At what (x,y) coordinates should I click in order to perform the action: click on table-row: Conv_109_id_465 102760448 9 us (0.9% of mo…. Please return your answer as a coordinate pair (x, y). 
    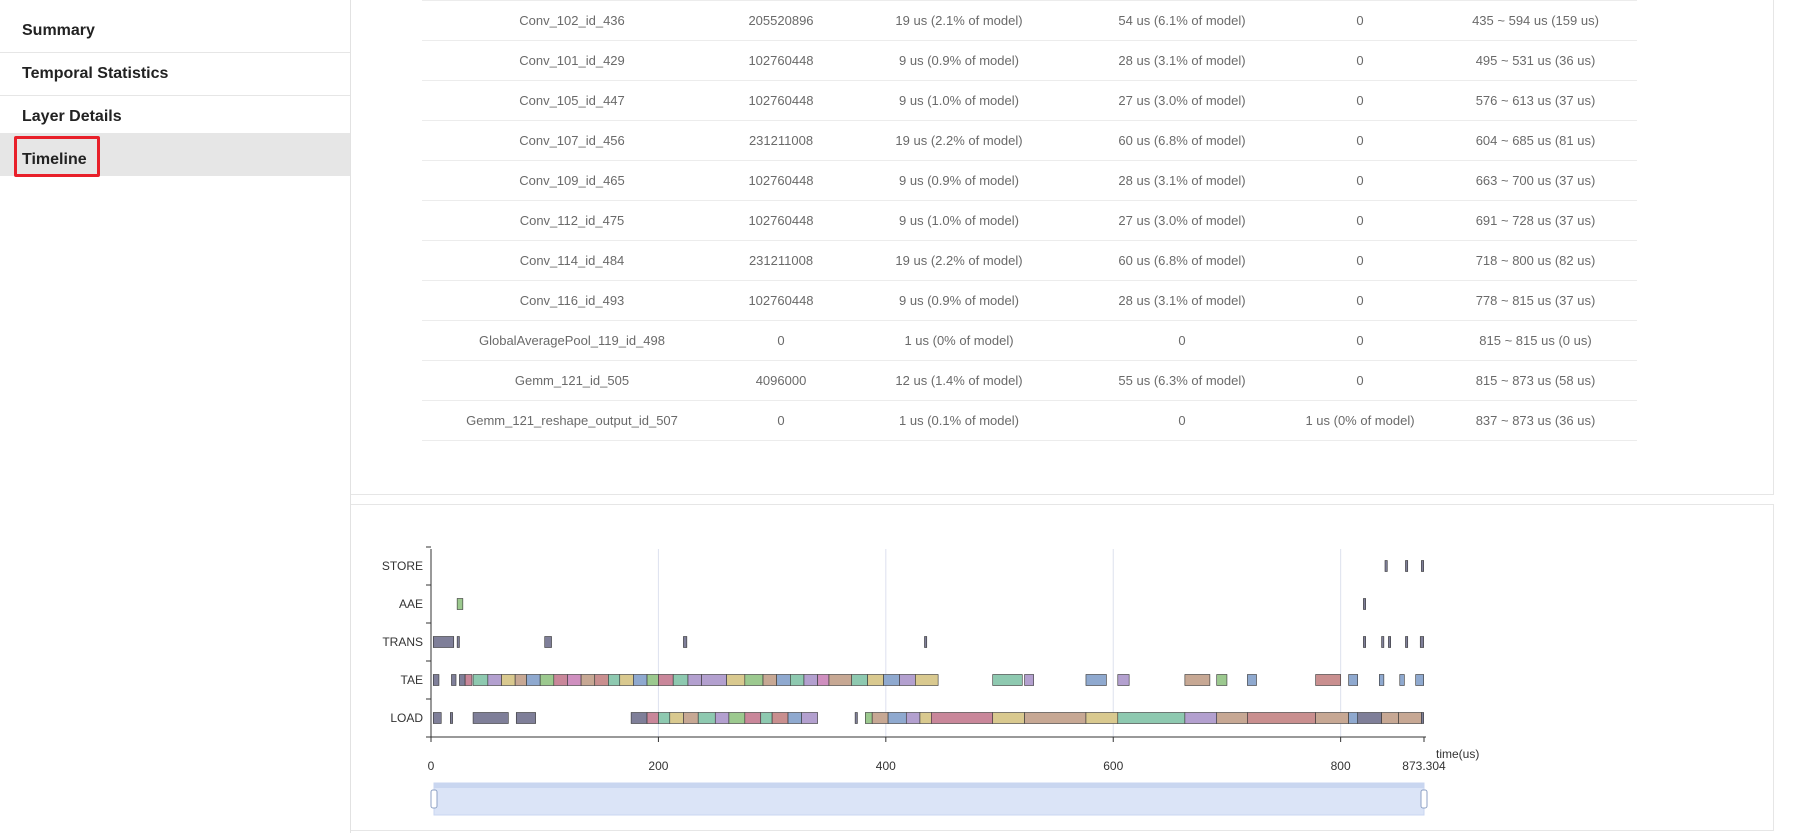
    Looking at the image, I should click on (1029, 180).